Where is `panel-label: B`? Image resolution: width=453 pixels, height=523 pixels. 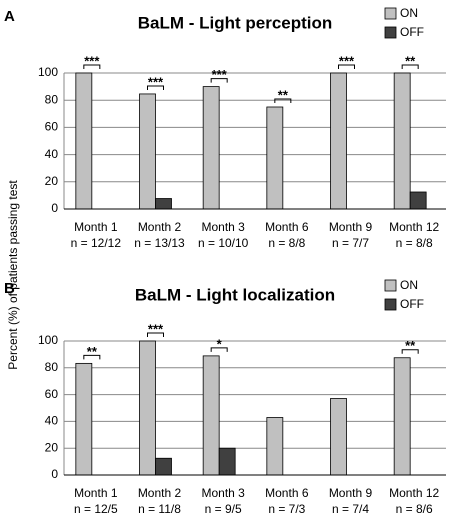 panel-label: B is located at coordinates (9, 288).